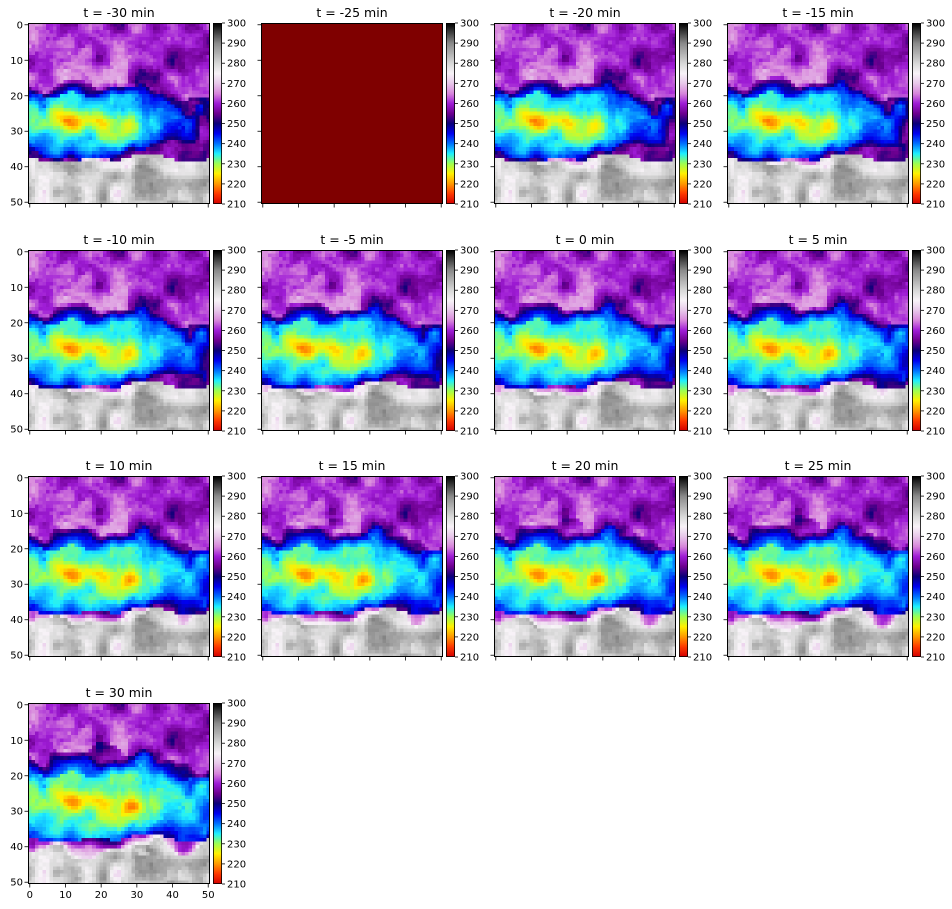 The height and width of the screenshot is (909, 952). I want to click on x-tick-label: 30, so click(136, 895).